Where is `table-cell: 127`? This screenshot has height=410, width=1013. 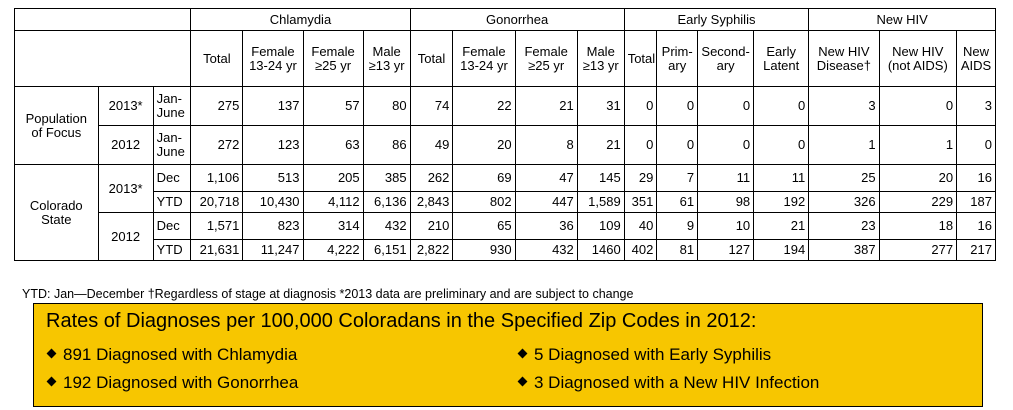 table-cell: 127 is located at coordinates (726, 250).